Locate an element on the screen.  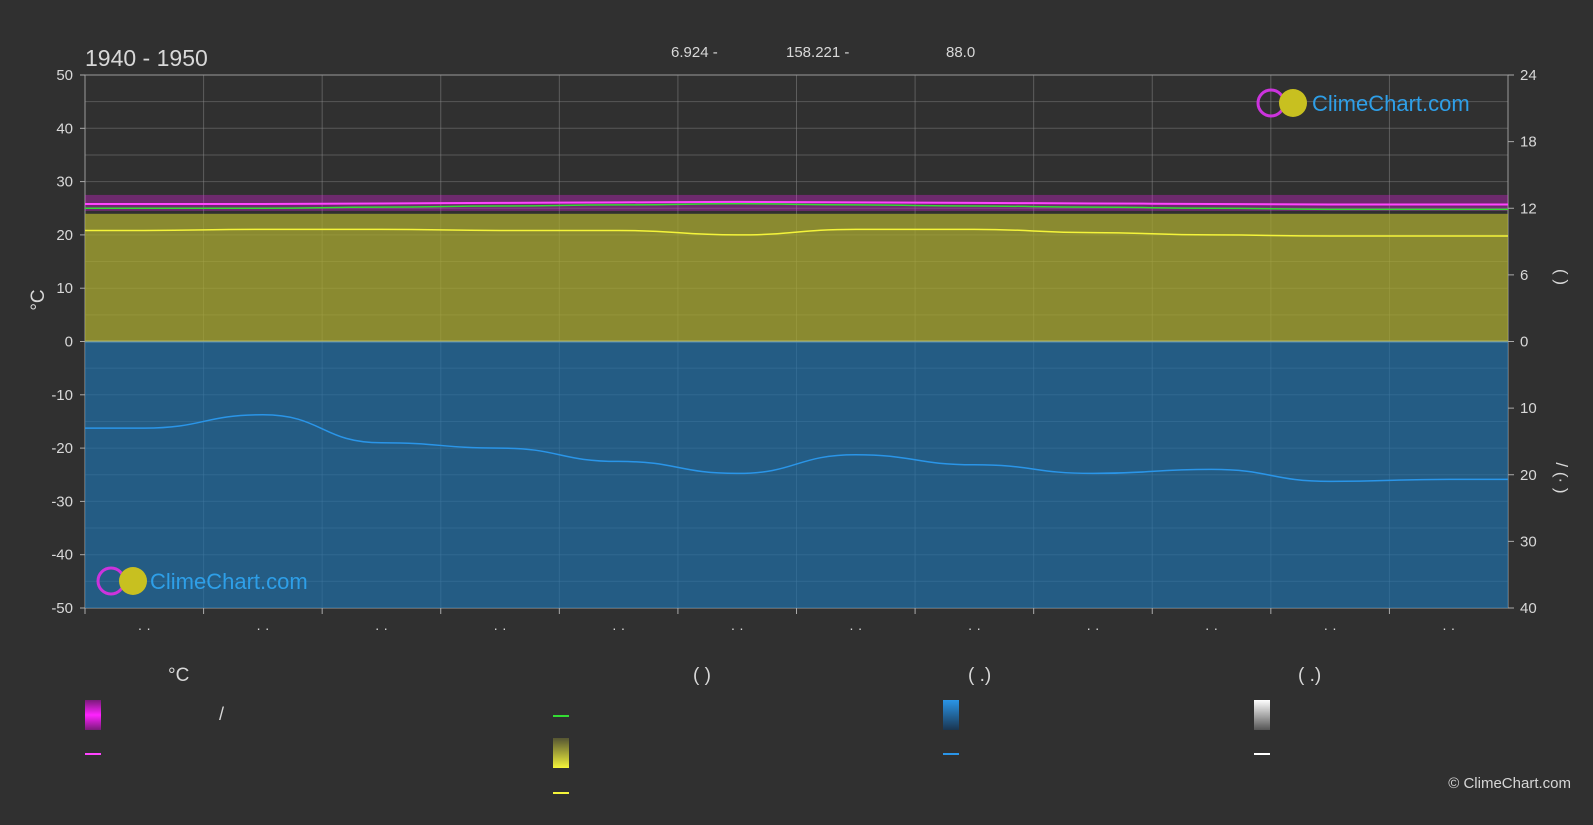
legend-head-snow: ( .) is located at coordinates (1310, 675).